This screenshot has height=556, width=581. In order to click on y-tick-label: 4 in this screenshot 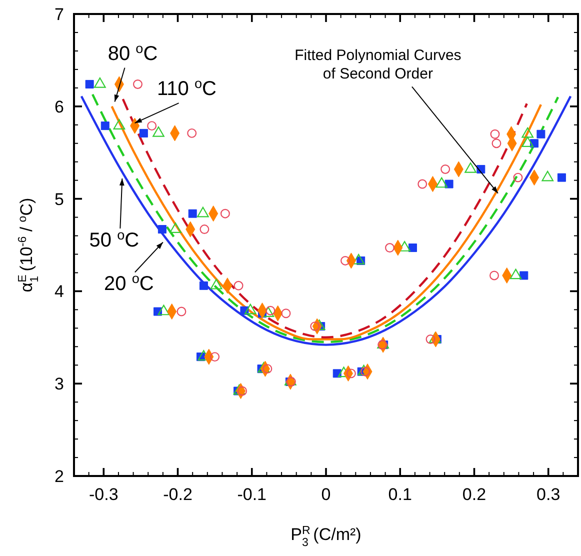, I will do `click(59, 292)`.